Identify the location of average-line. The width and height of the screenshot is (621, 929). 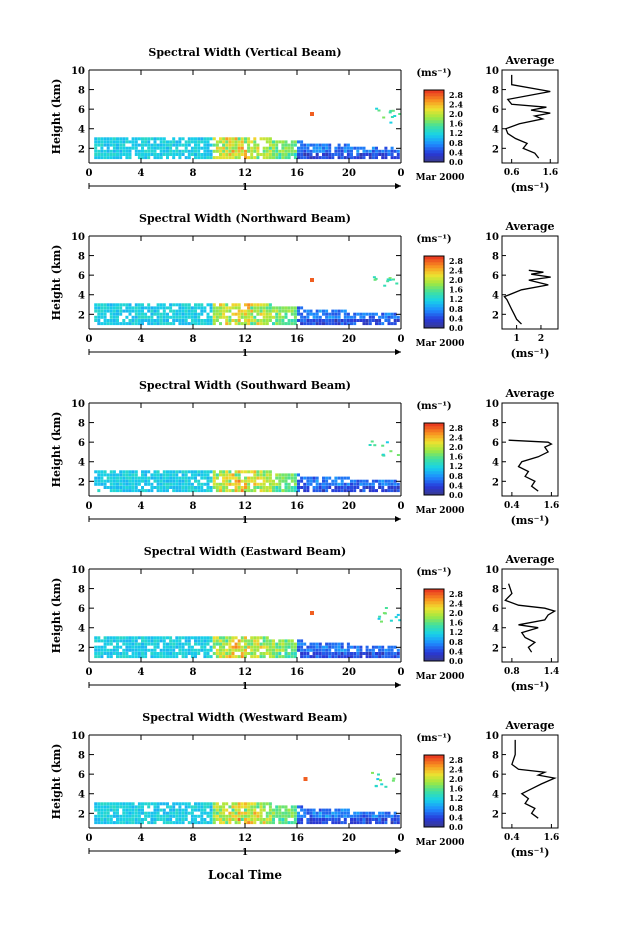
(534, 779).